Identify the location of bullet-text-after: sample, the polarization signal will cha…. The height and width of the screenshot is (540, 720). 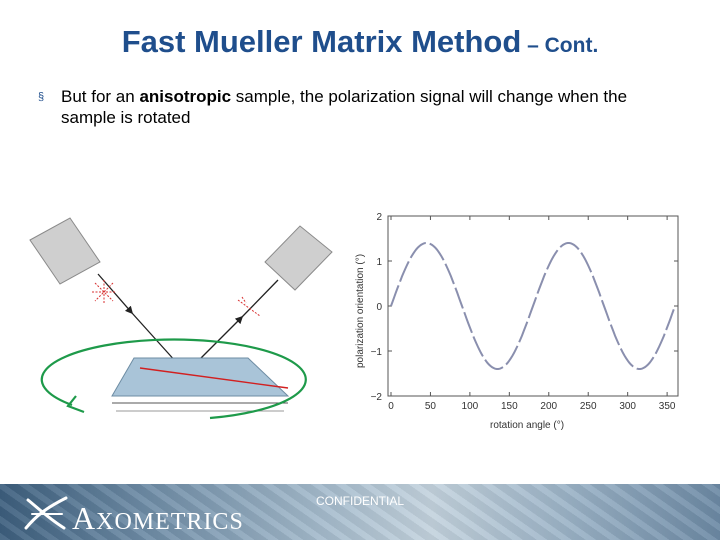
(344, 107).